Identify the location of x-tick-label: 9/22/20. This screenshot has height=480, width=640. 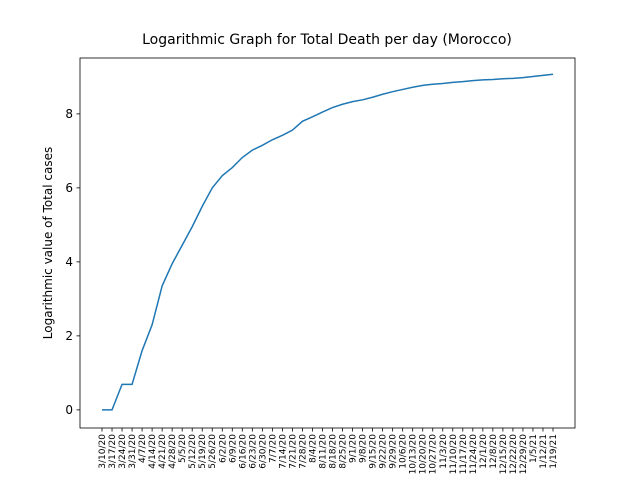
(384, 451).